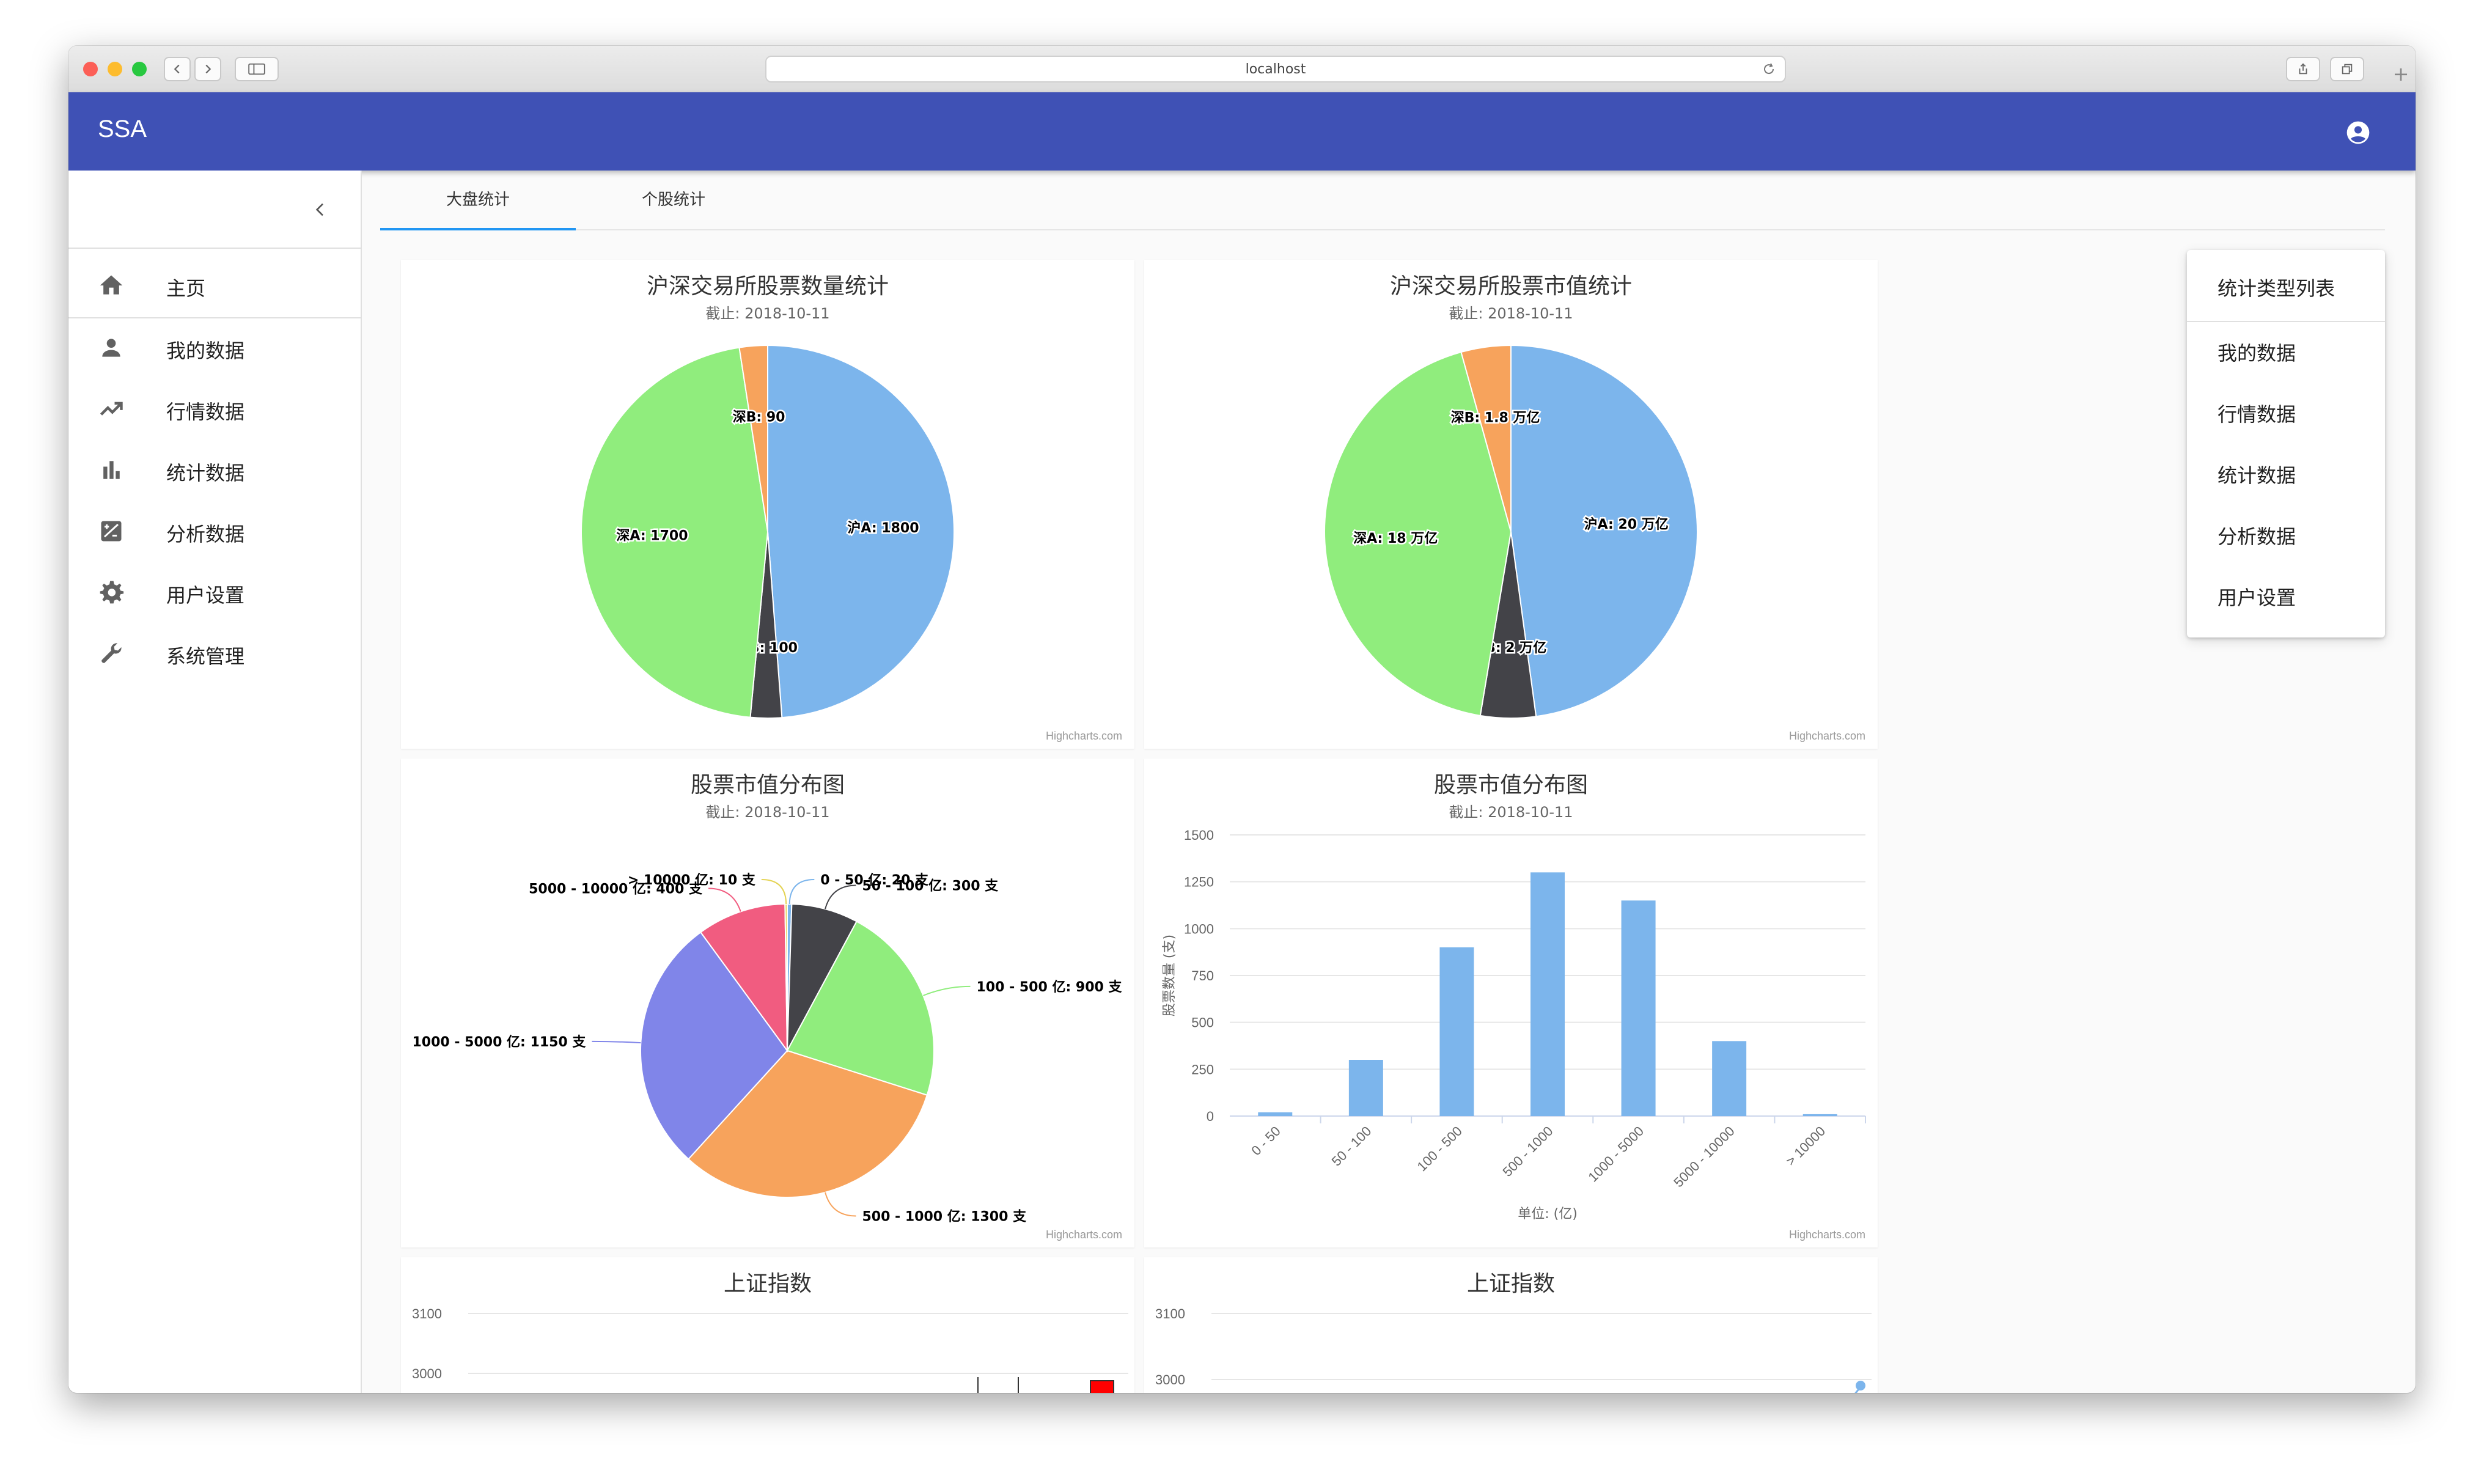 This screenshot has width=2484, height=1484. I want to click on series-point, so click(1861, 1385).